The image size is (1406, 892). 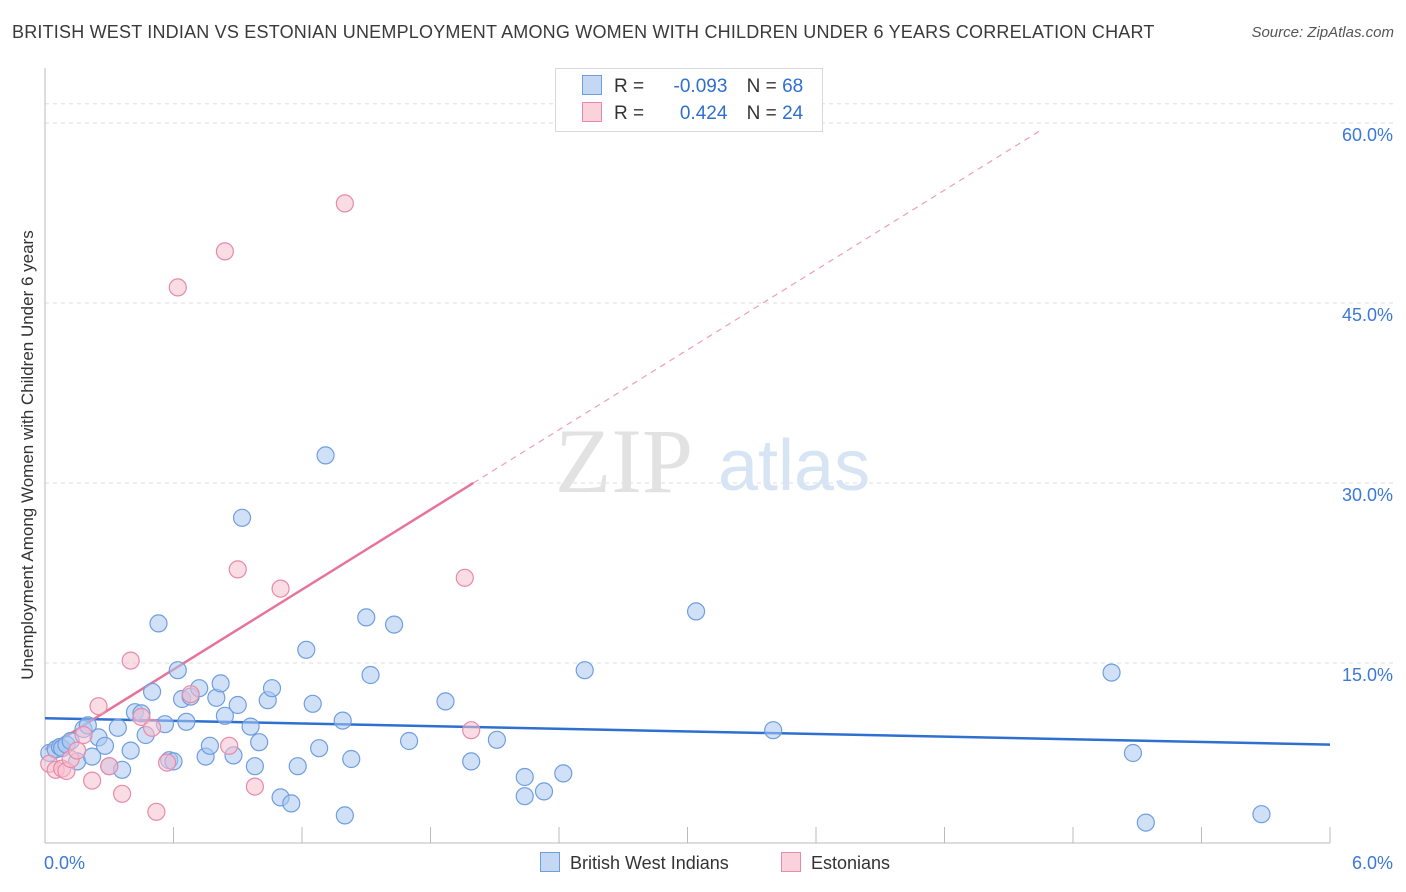 What do you see at coordinates (1367, 315) in the screenshot?
I see `y-tick-label: 45.0%` at bounding box center [1367, 315].